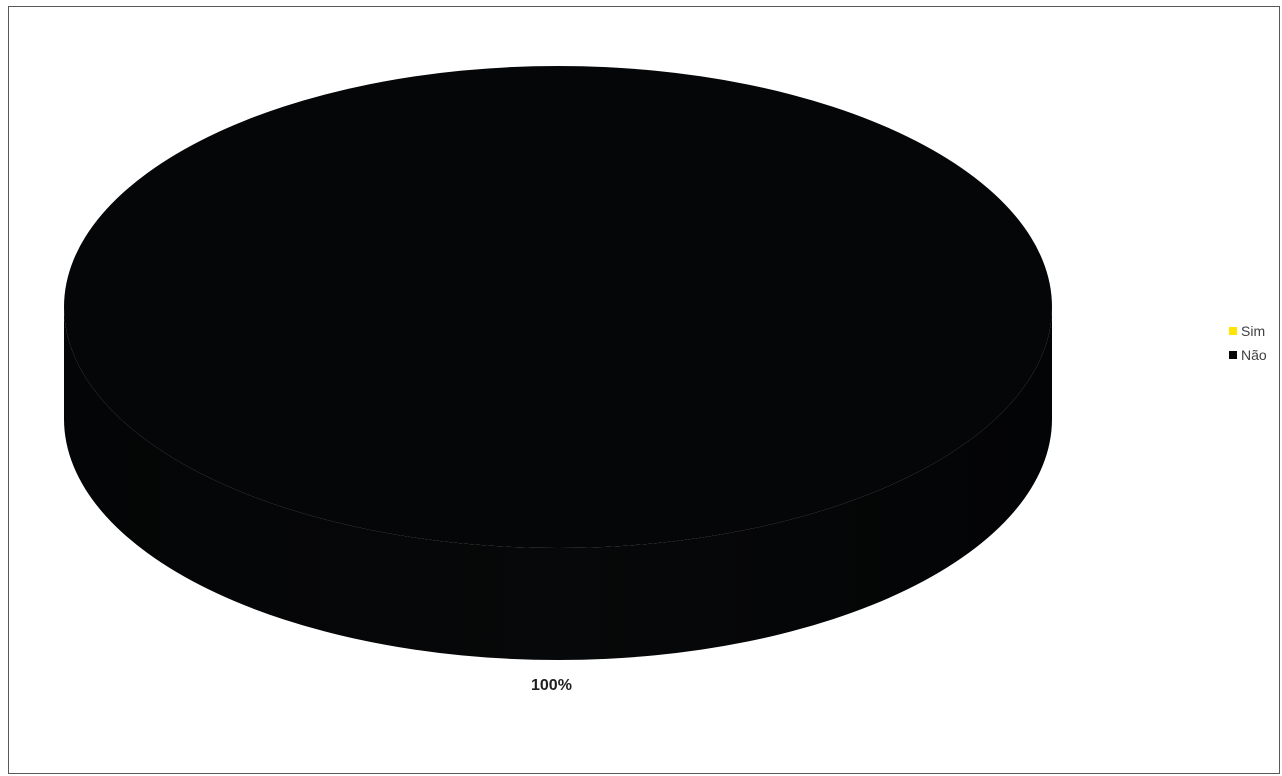 The width and height of the screenshot is (1282, 776). I want to click on legend: Sim Não, so click(1248, 344).